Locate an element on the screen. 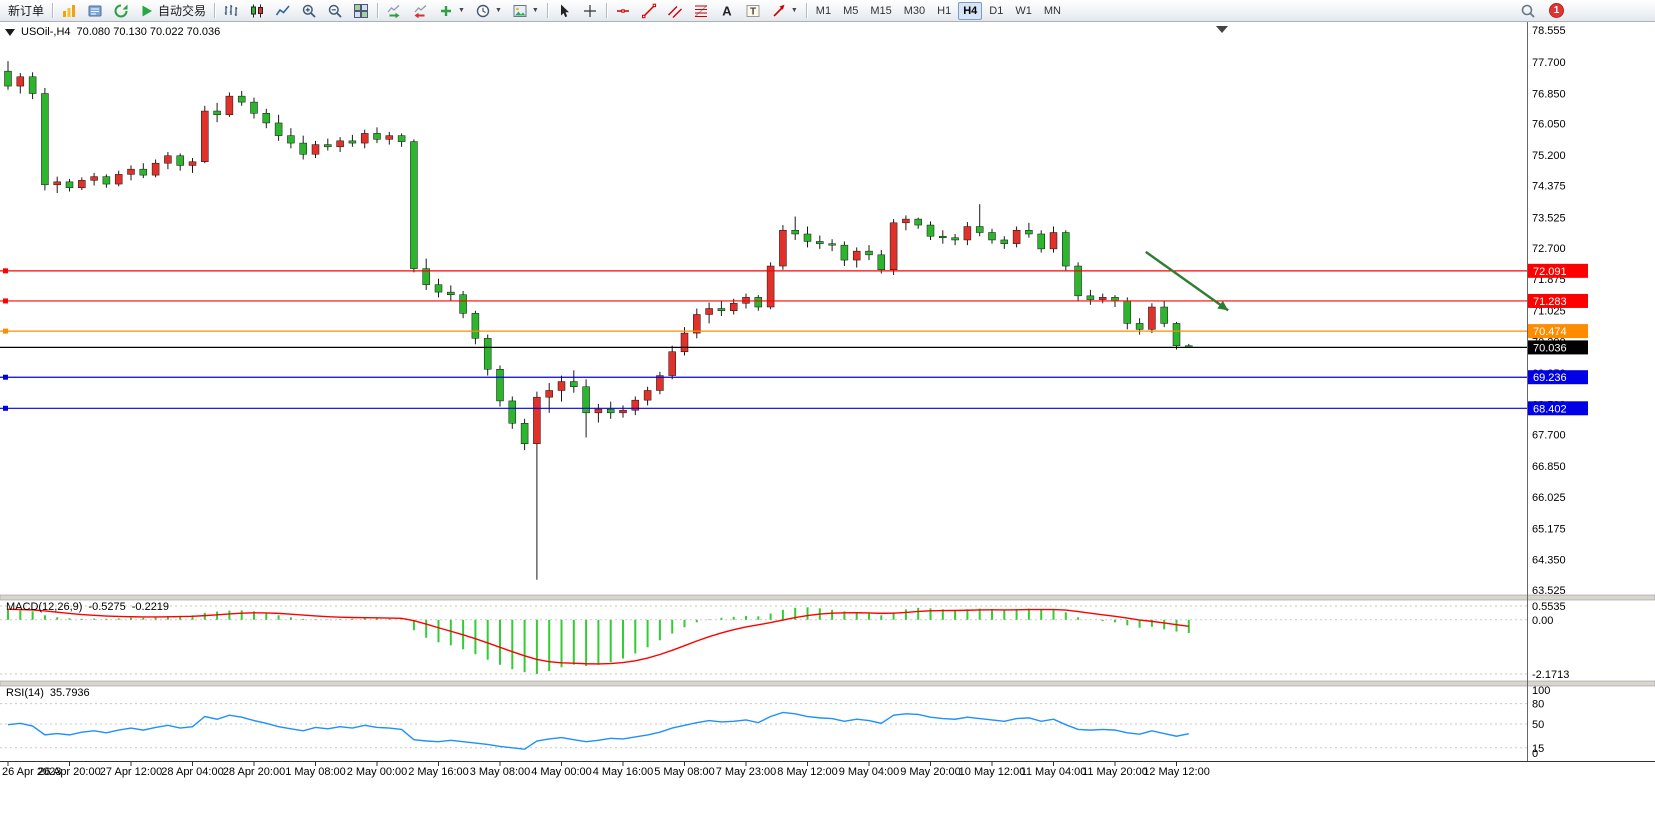 This screenshot has width=1655, height=824. candlestick-button is located at coordinates (257, 11).